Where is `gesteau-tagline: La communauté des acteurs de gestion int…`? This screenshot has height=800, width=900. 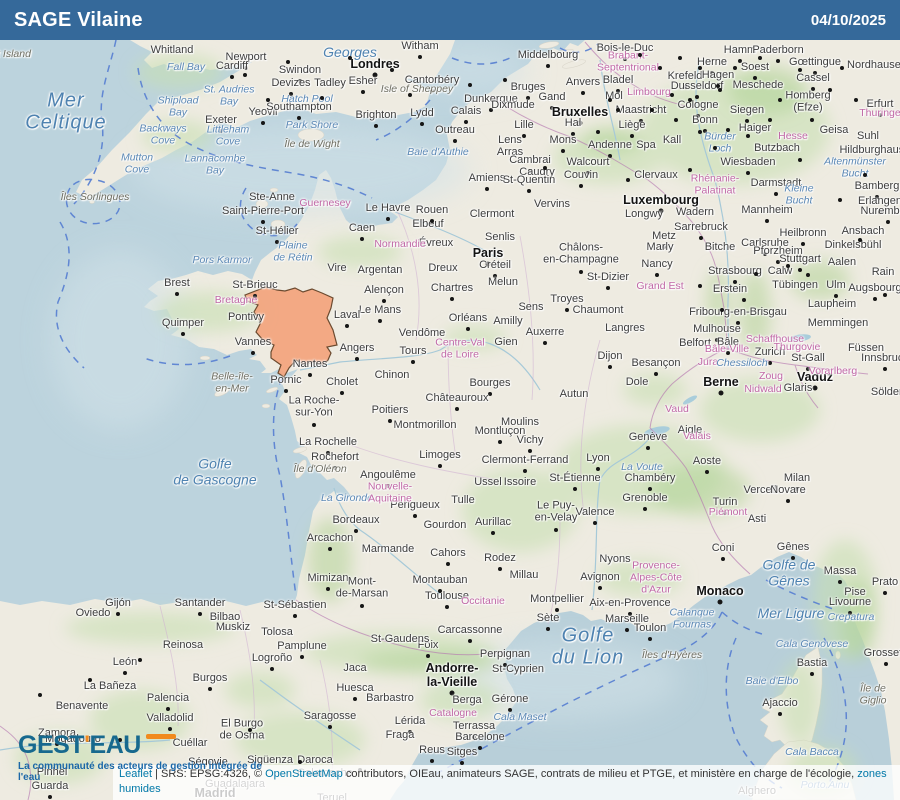 gesteau-tagline: La communauté des acteurs de gestion int… is located at coordinates (140, 772).